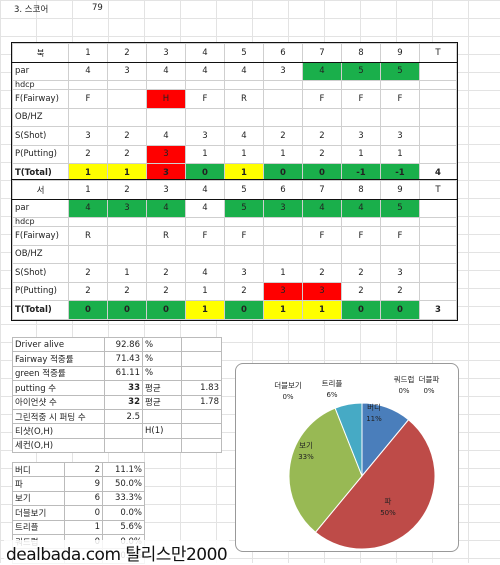 The image size is (500, 565). Describe the element at coordinates (40, 85) in the screenshot. I see `row-label: hdcp` at that location.